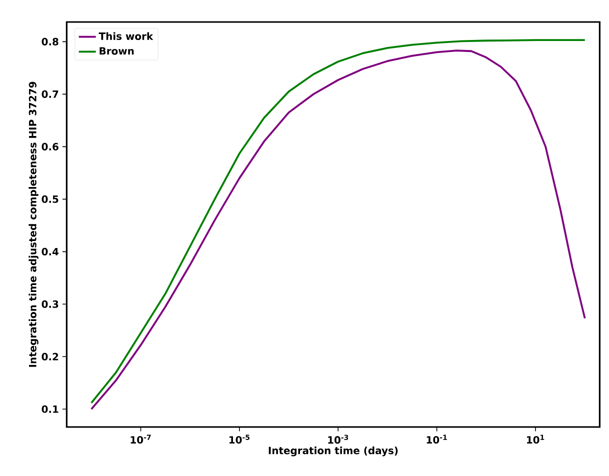  Describe the element at coordinates (338, 439) in the screenshot. I see `x-tick-label: 10$^{-3}$` at that location.